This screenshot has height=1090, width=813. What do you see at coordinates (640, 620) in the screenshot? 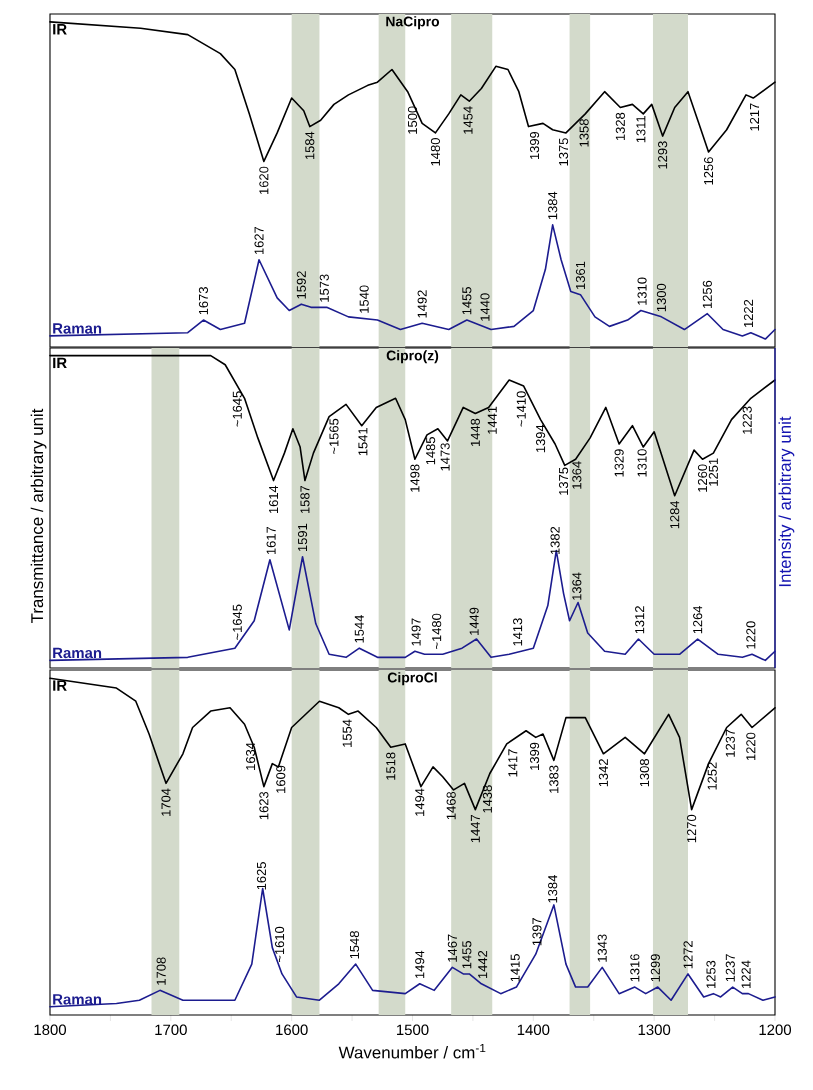
I see `annotation: 1312` at bounding box center [640, 620].